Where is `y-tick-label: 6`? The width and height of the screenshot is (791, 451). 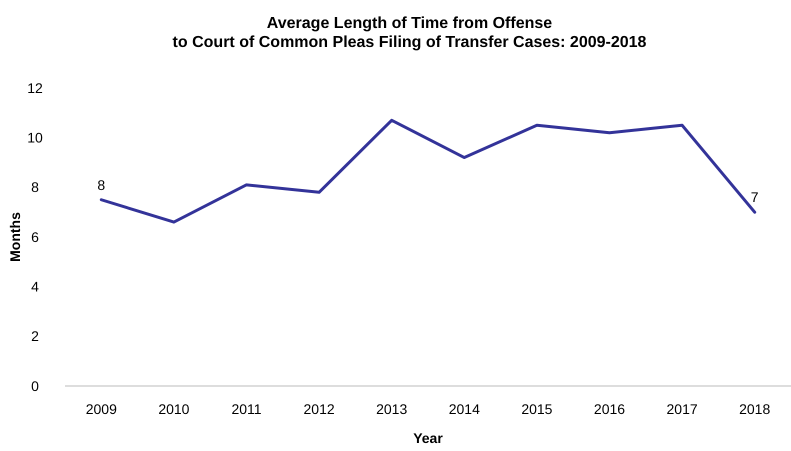
y-tick-label: 6 is located at coordinates (35, 236).